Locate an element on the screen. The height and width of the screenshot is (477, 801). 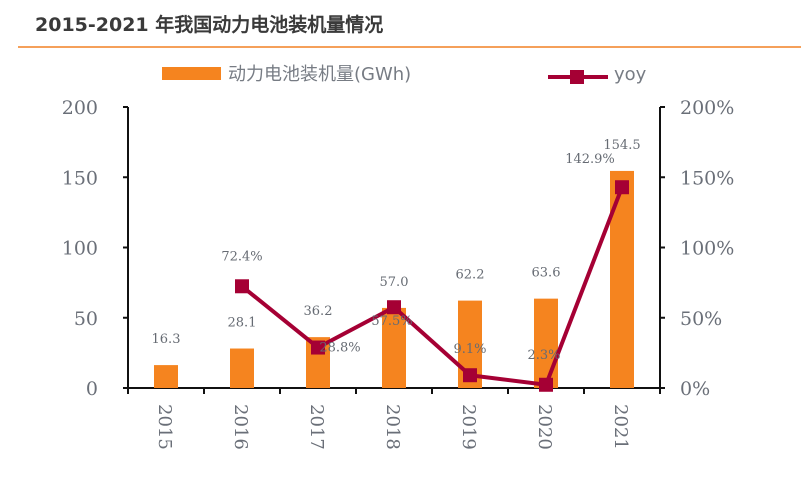
y-tick-label-left: 200 is located at coordinates (80, 108).